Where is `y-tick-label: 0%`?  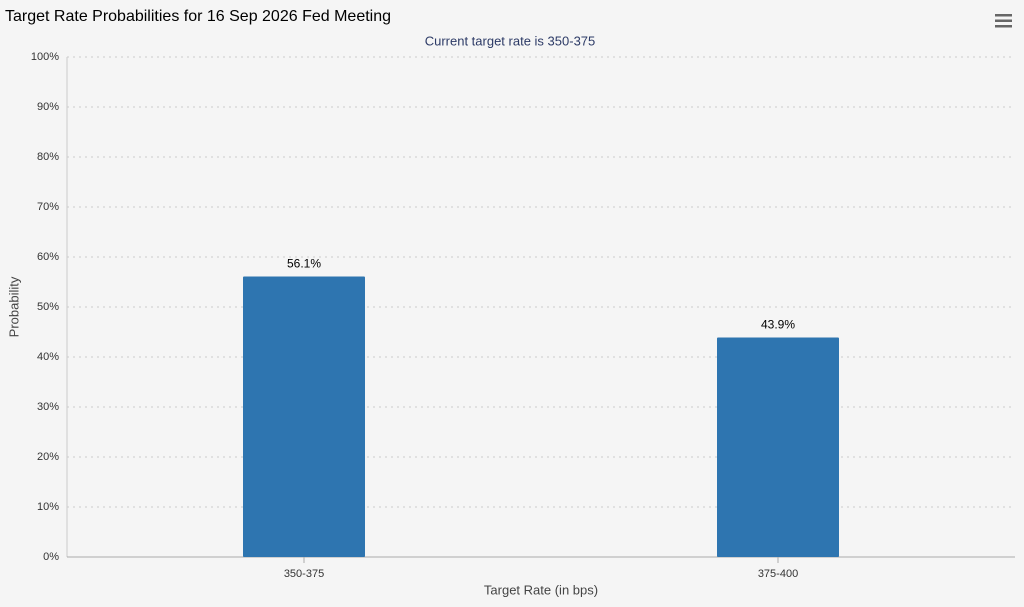
y-tick-label: 0% is located at coordinates (51, 557).